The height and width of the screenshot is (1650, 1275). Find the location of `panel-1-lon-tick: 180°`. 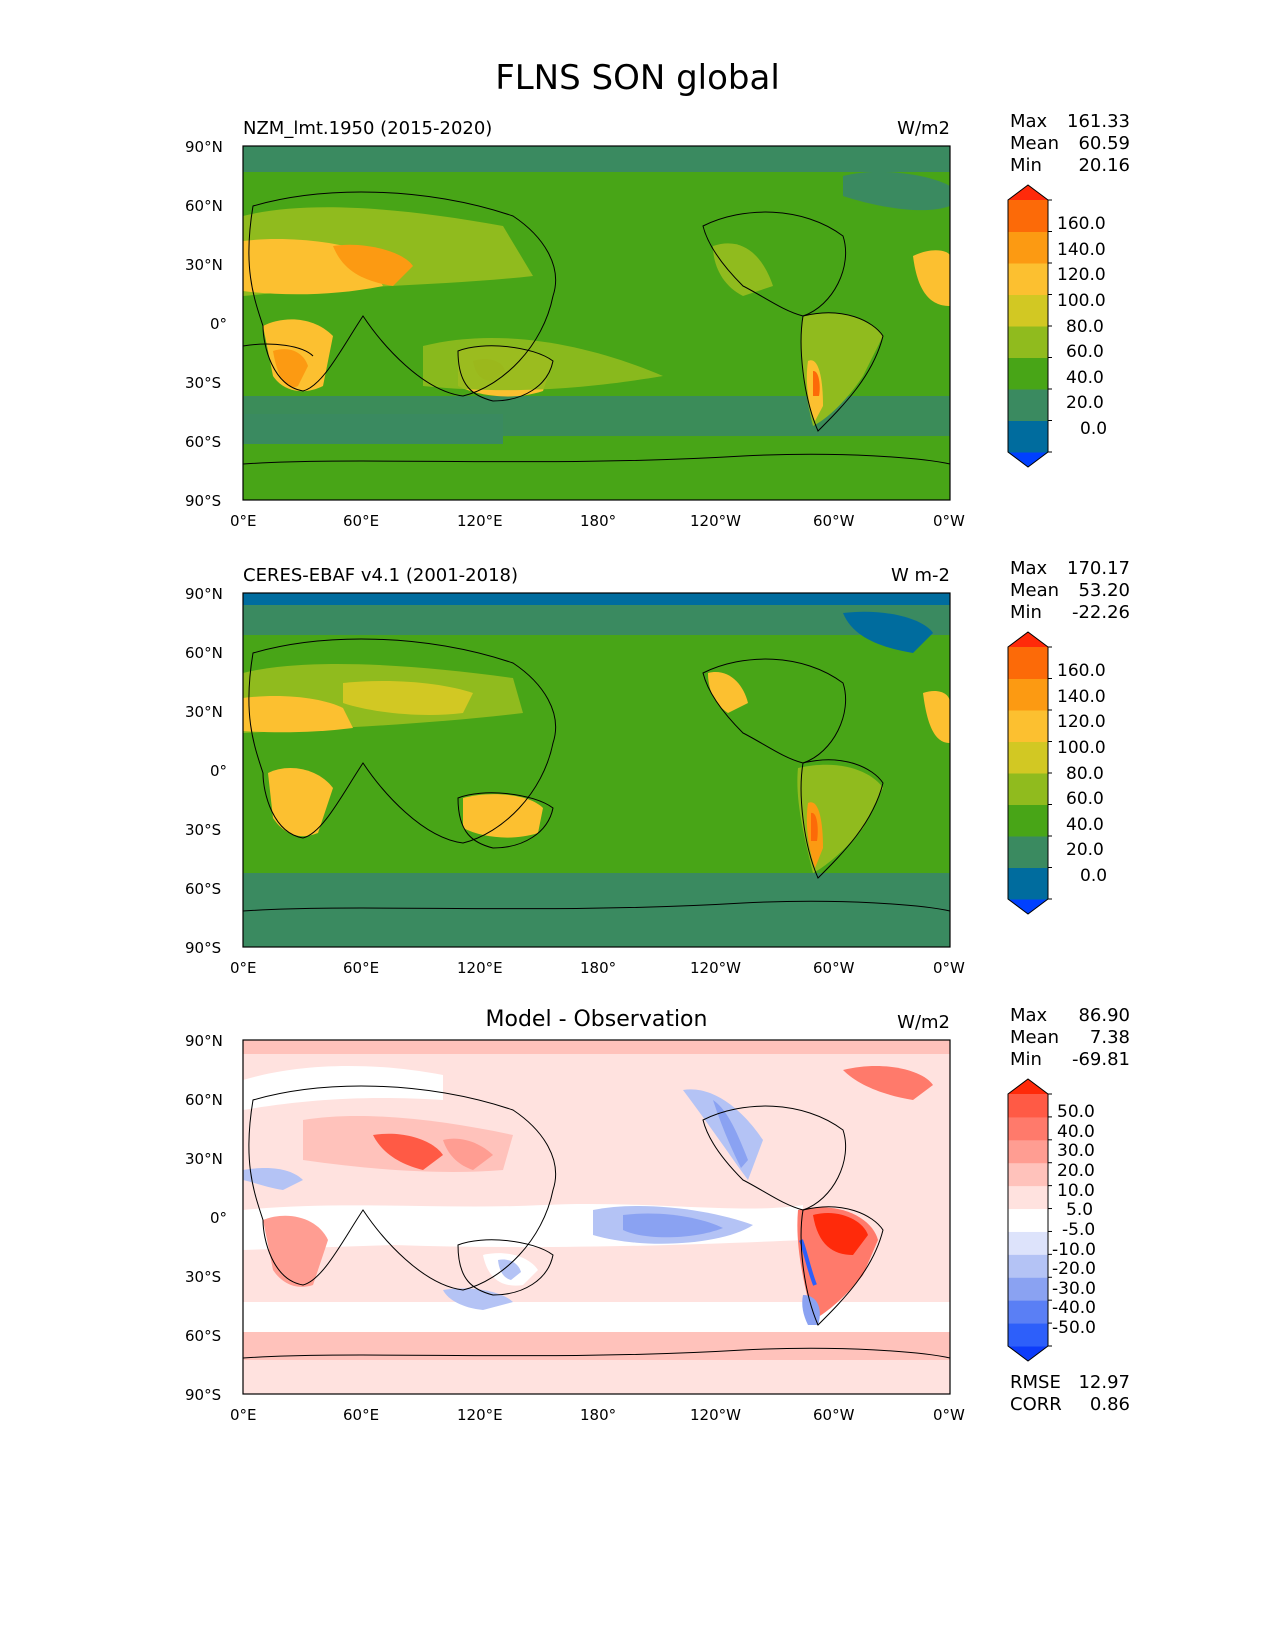

panel-1-lon-tick: 180° is located at coordinates (598, 521).